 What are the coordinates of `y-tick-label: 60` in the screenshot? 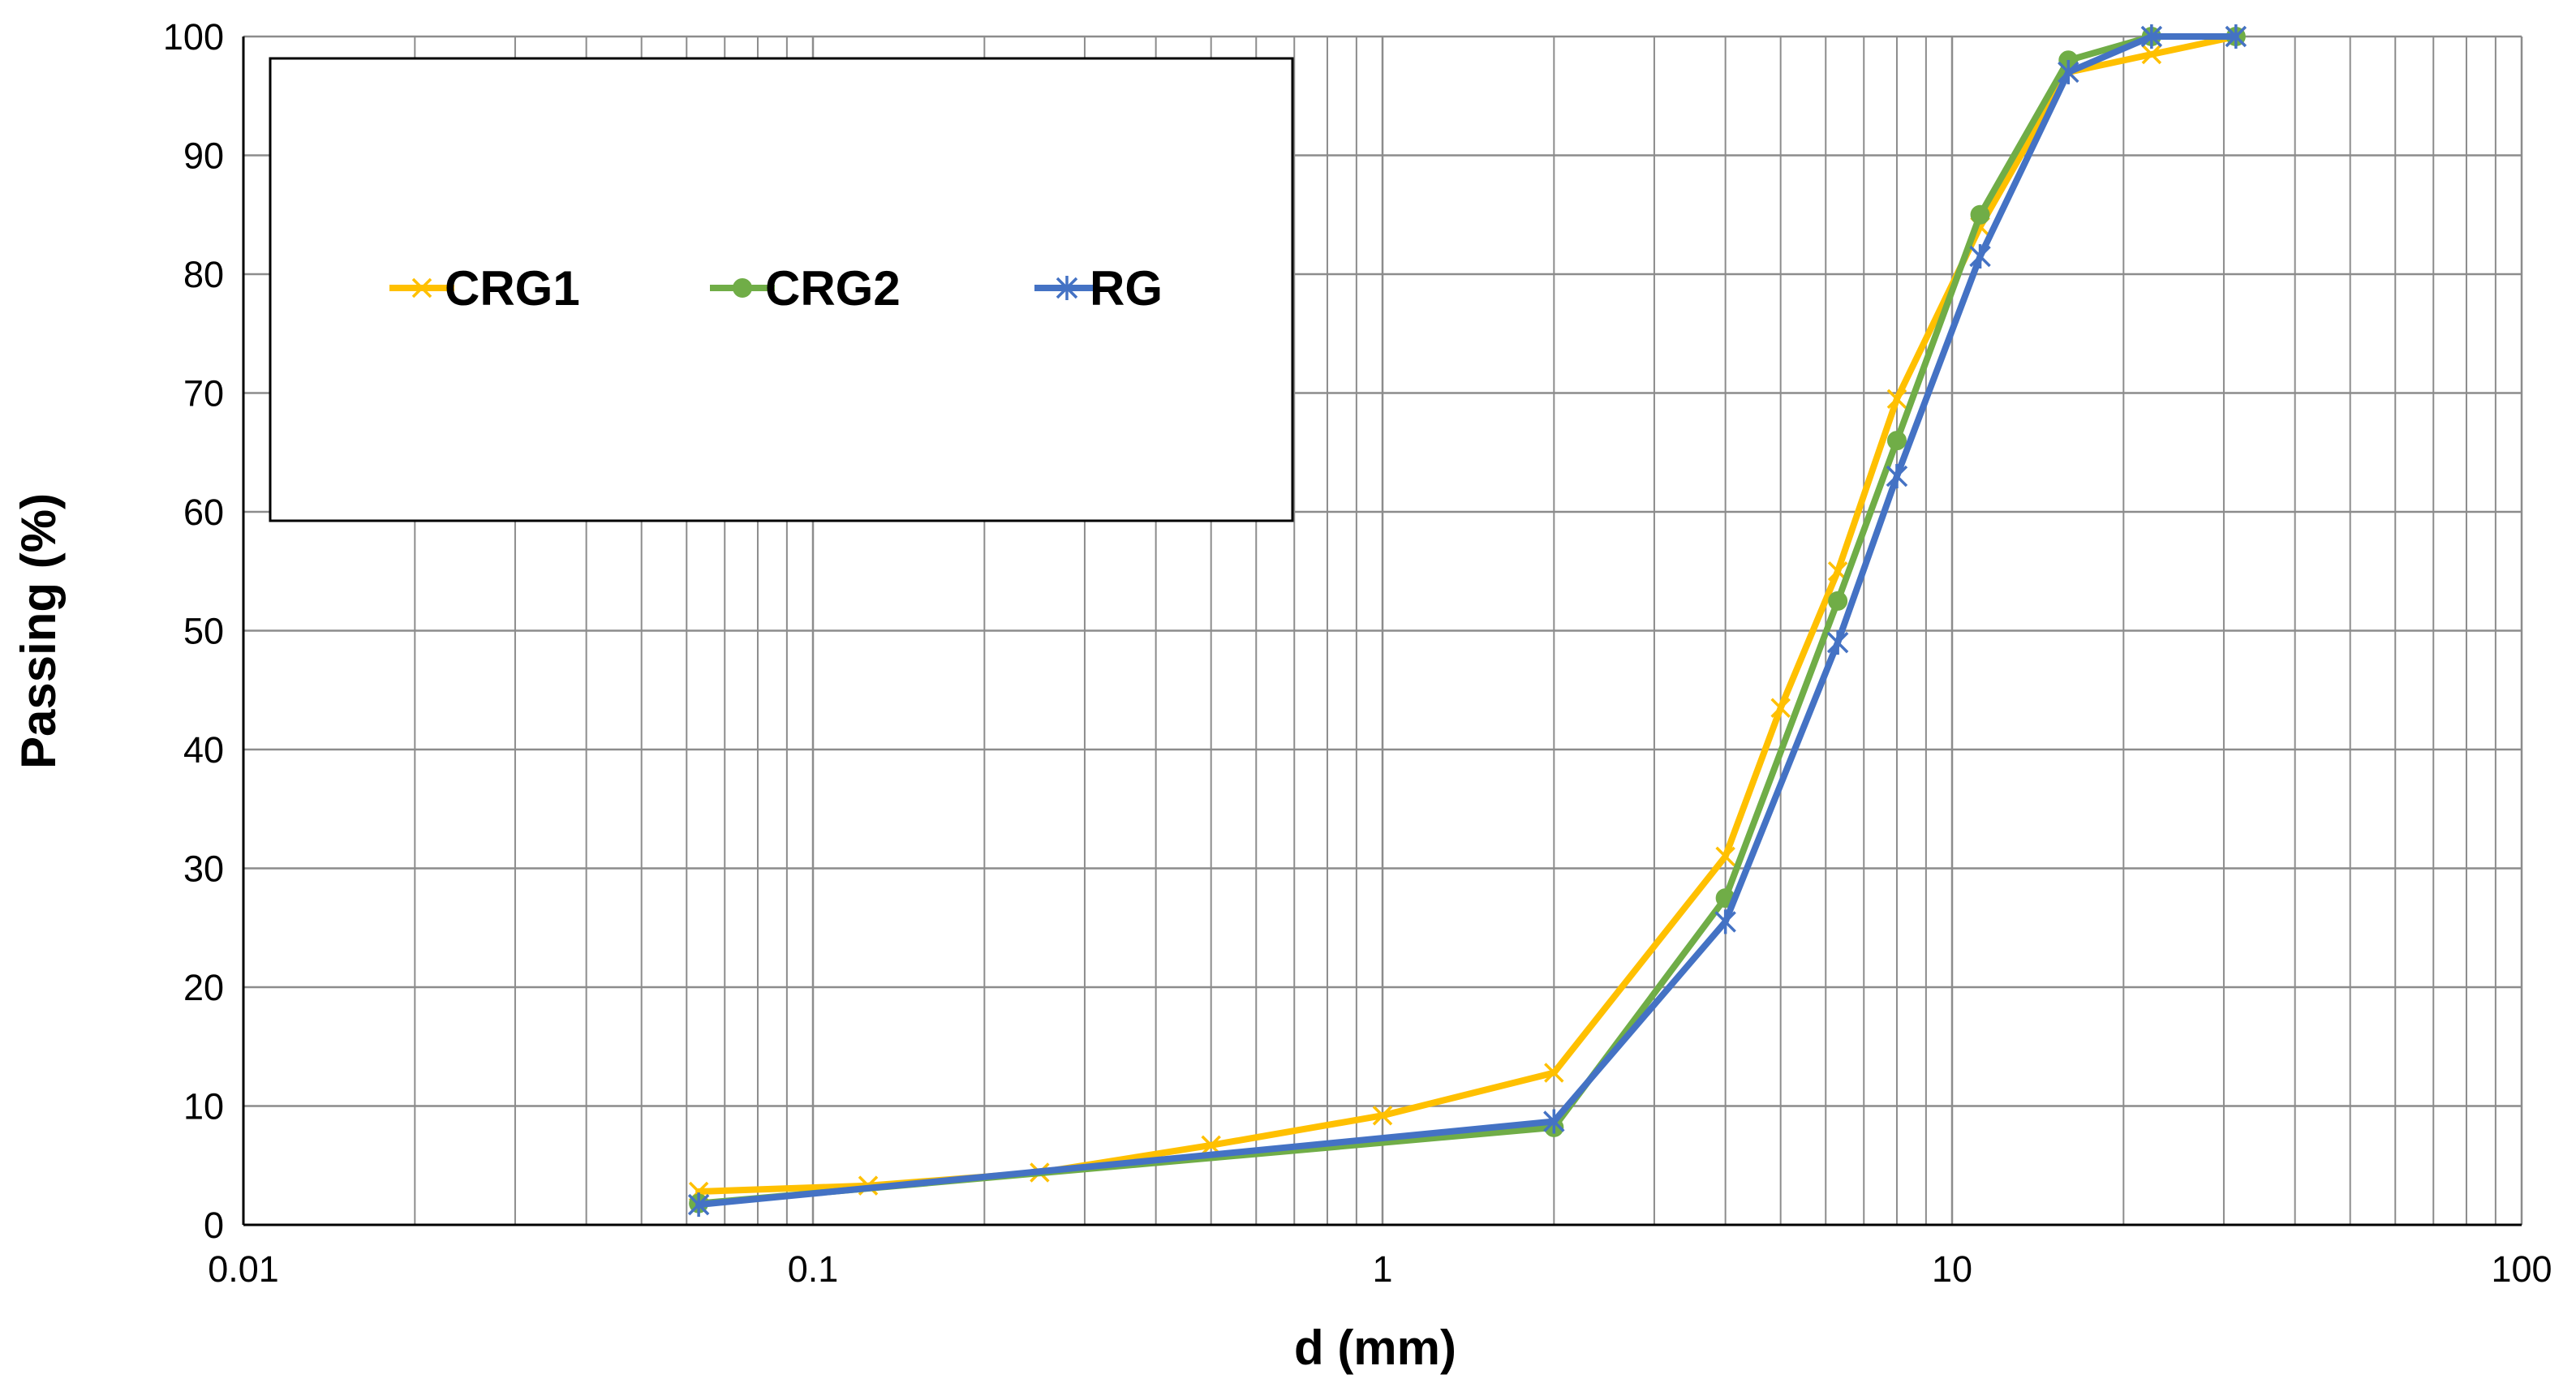 It's located at (203, 512).